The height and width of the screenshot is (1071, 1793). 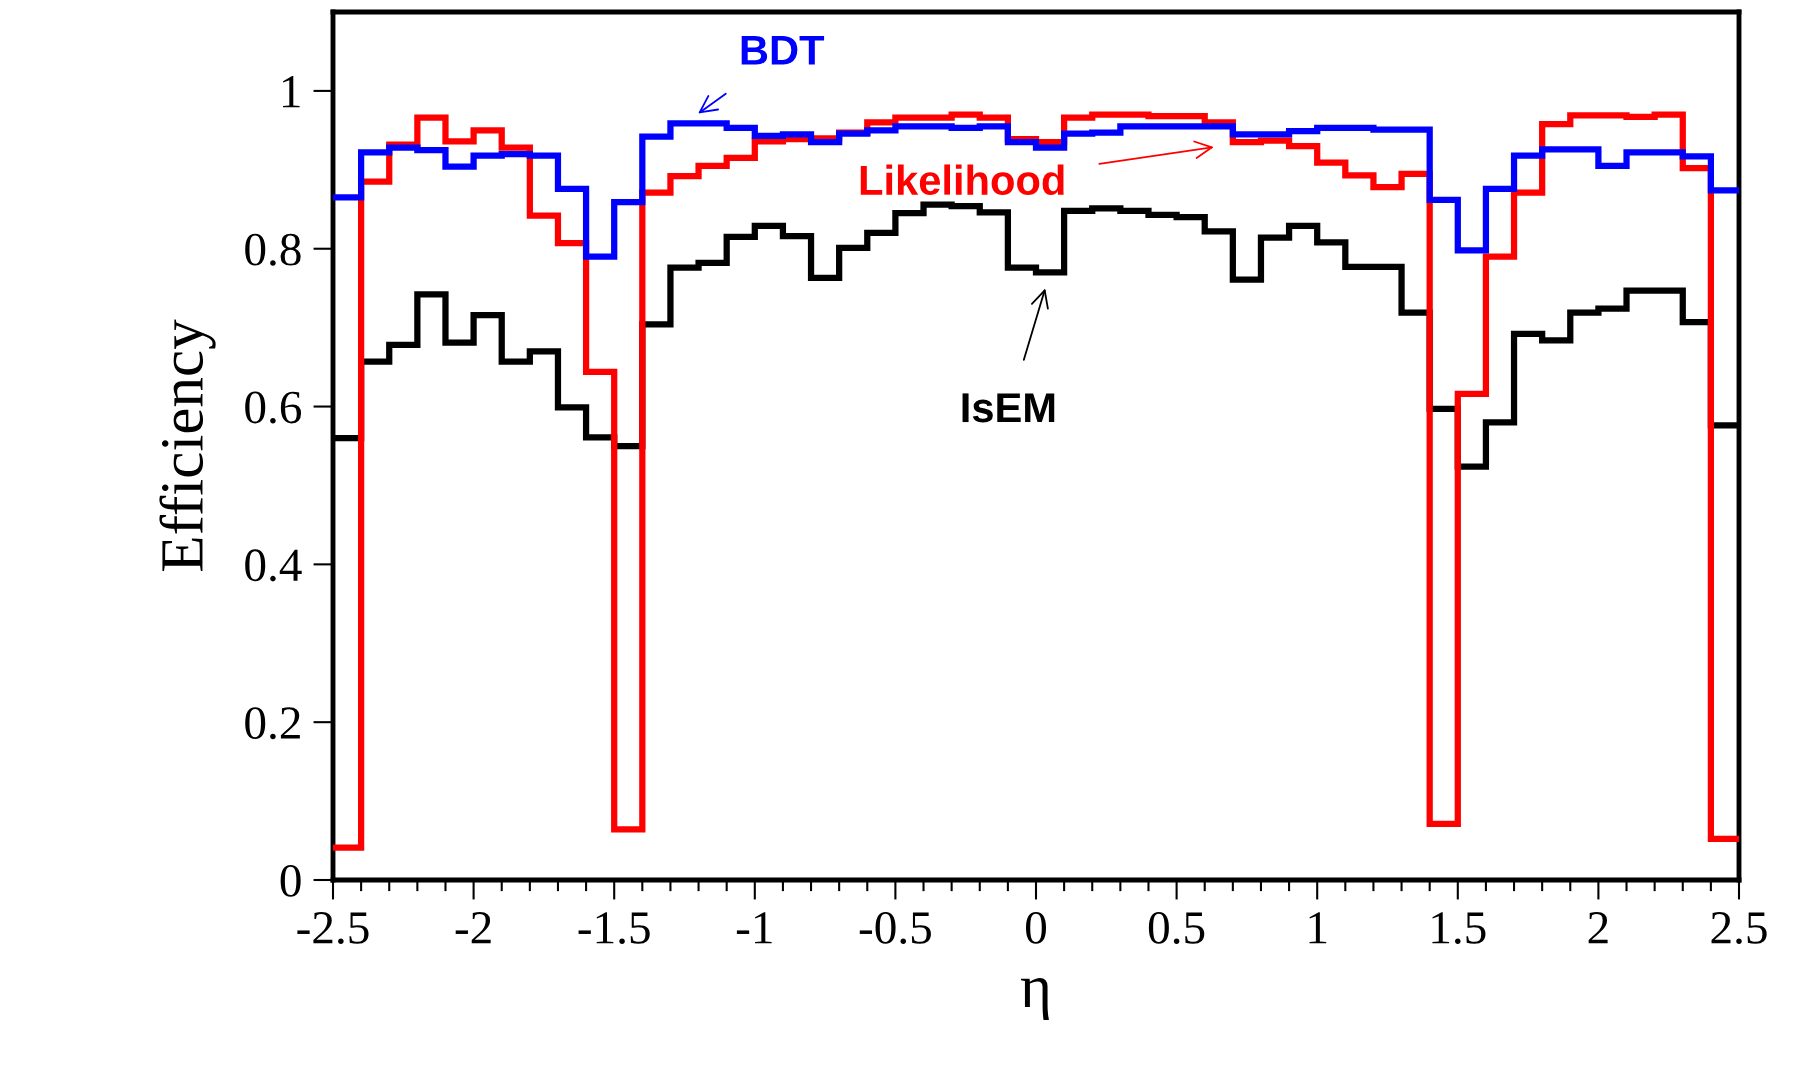 What do you see at coordinates (1036, 927) in the screenshot?
I see `x-tick-label: 0` at bounding box center [1036, 927].